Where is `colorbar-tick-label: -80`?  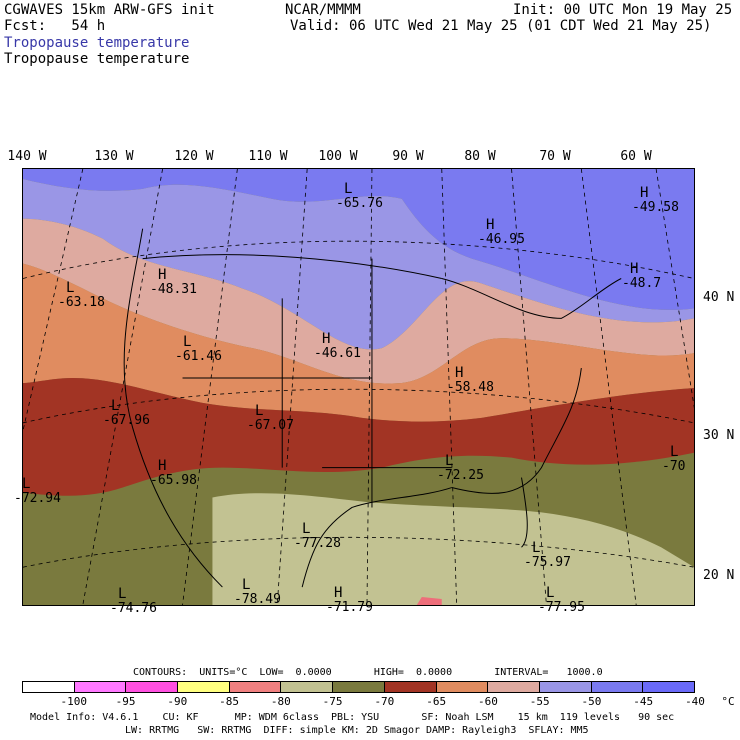 colorbar-tick-label: -80 is located at coordinates (280, 701).